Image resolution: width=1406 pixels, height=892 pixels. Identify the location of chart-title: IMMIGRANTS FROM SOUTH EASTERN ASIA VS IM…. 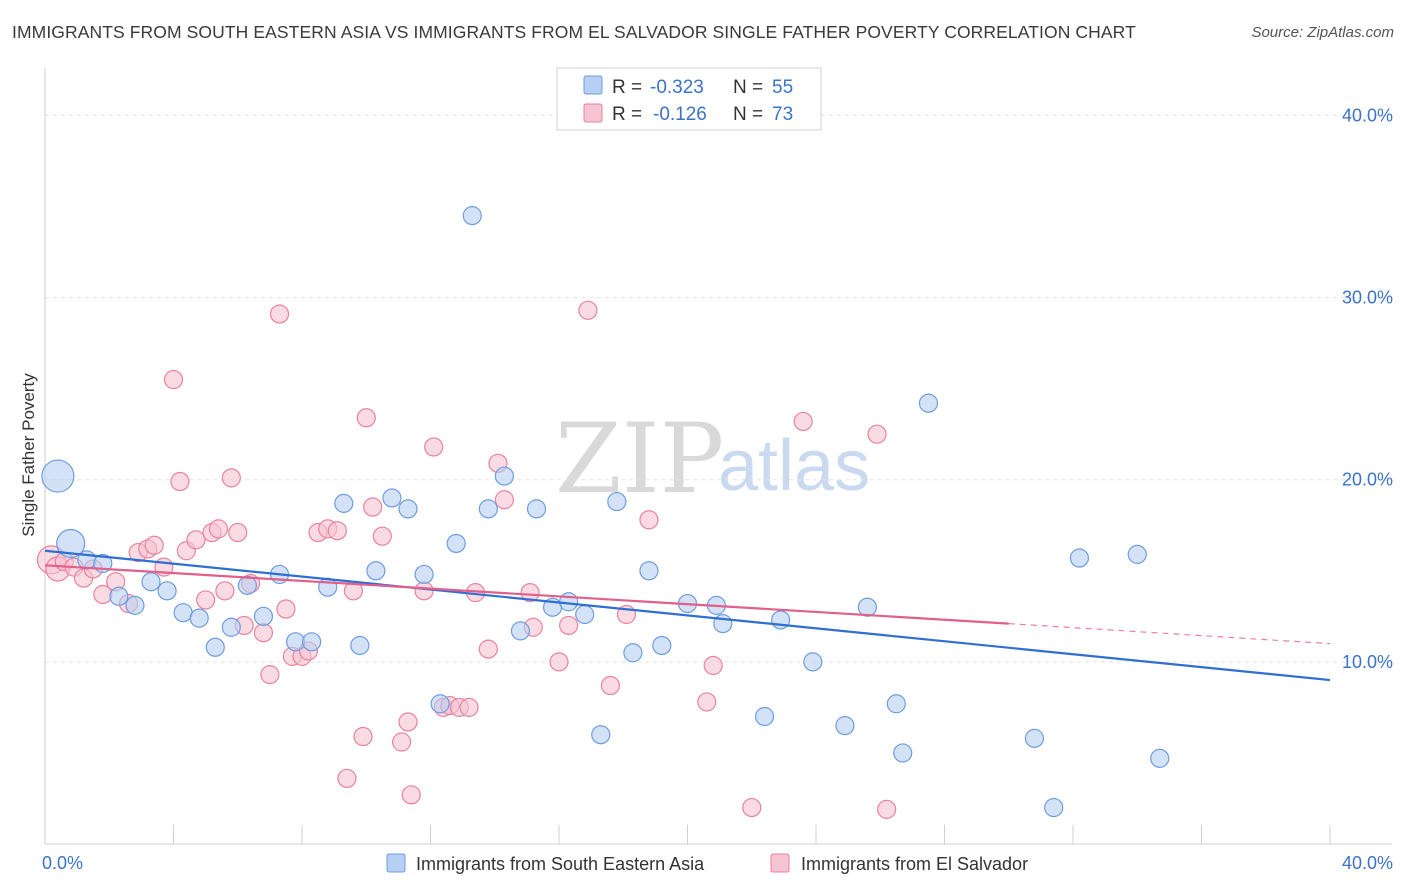
(574, 32).